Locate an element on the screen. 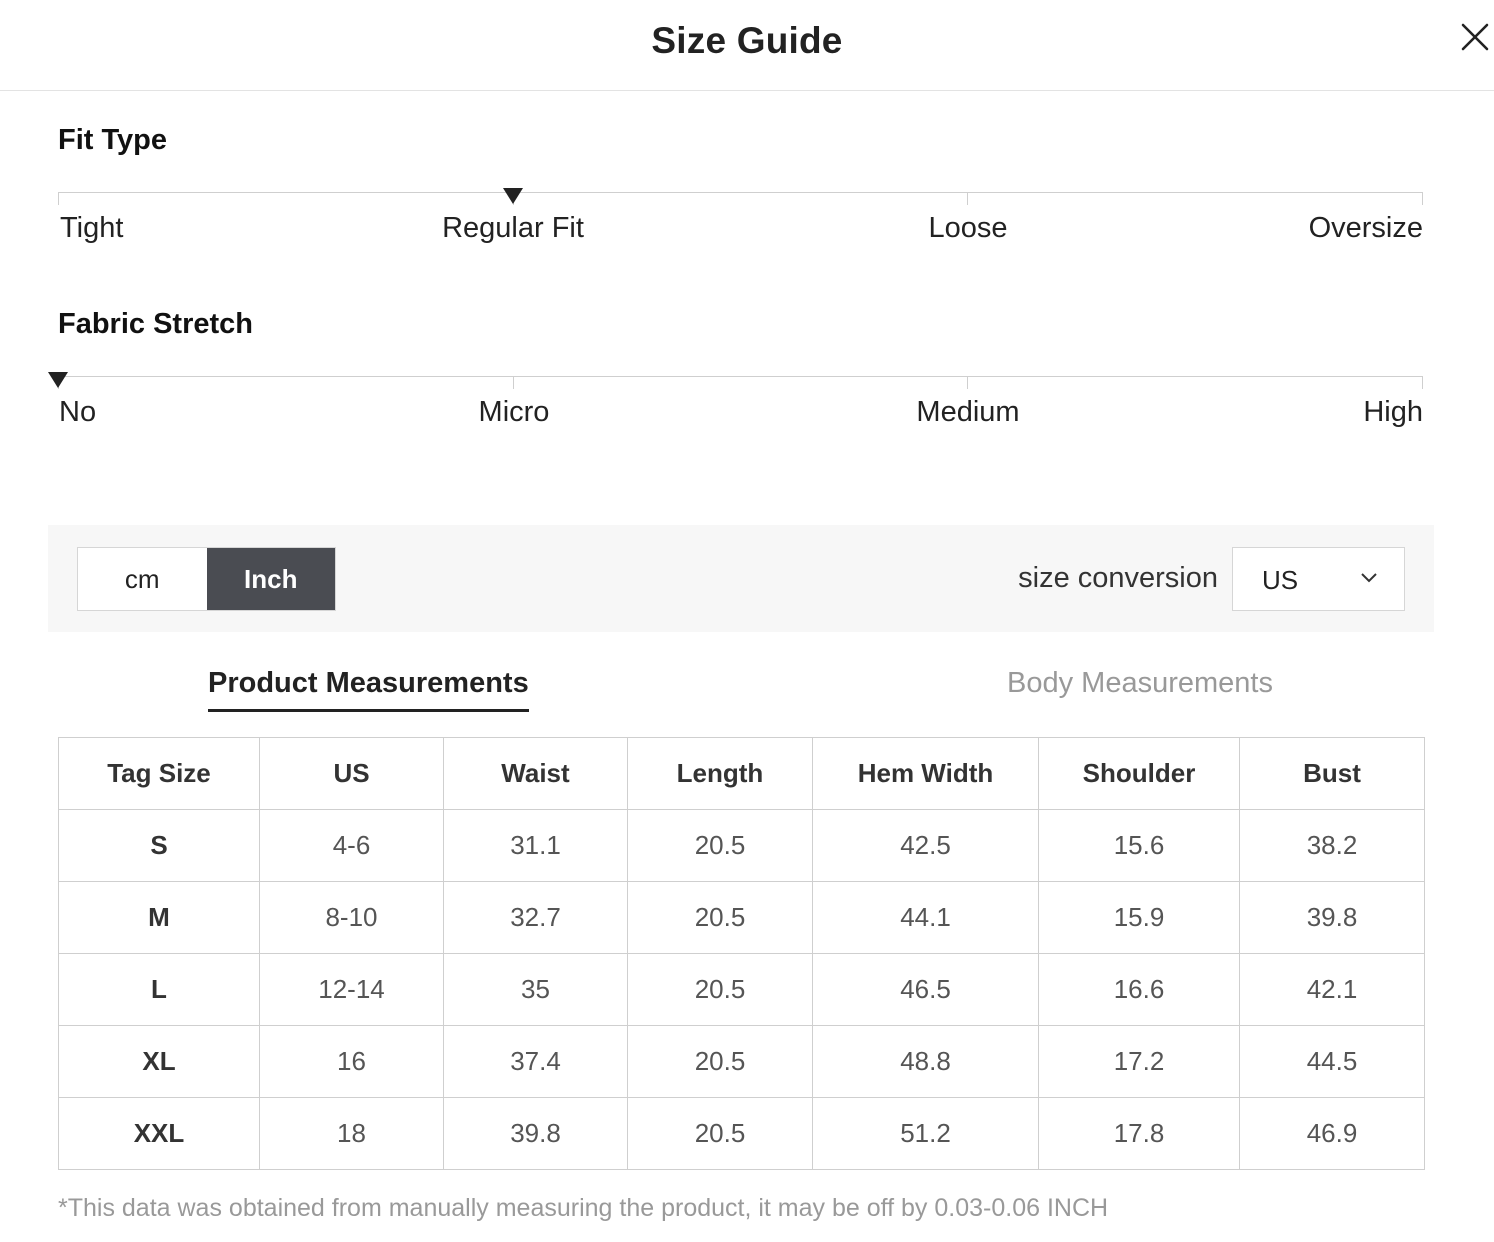 Image resolution: width=1494 pixels, height=1242 pixels. table-cell: XXL is located at coordinates (159, 1133).